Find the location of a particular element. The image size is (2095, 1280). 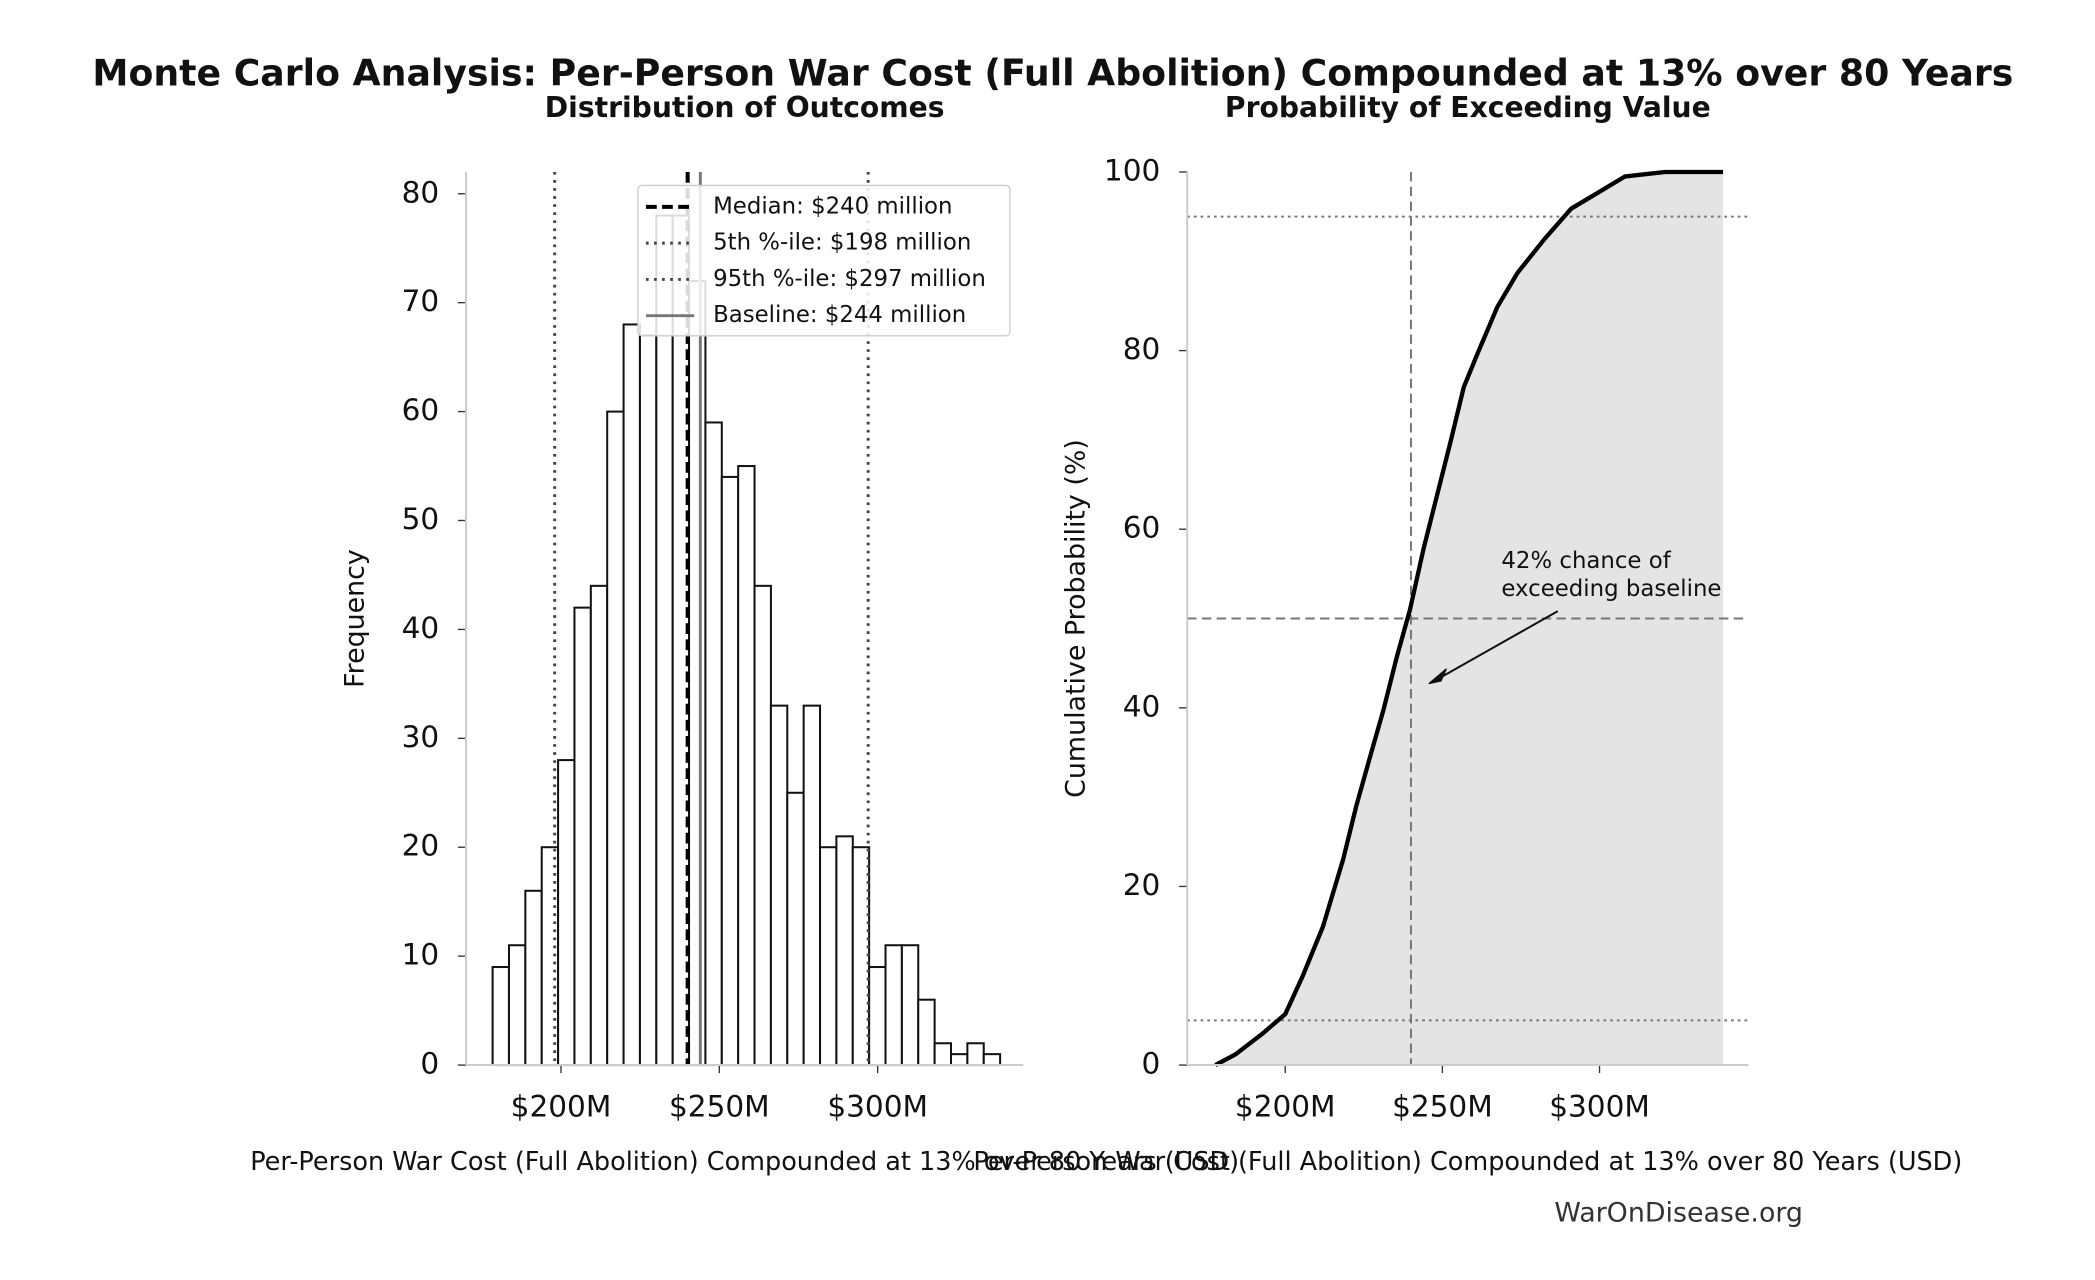

legend-label: 5th %-ile: $198 million is located at coordinates (842, 243).